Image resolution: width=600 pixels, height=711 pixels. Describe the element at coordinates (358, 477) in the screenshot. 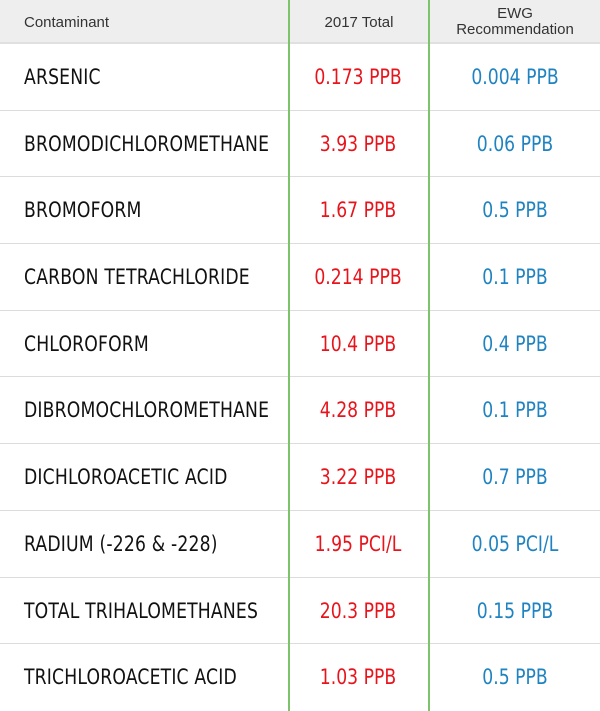

I see `total-value: 3.22 PPB` at that location.